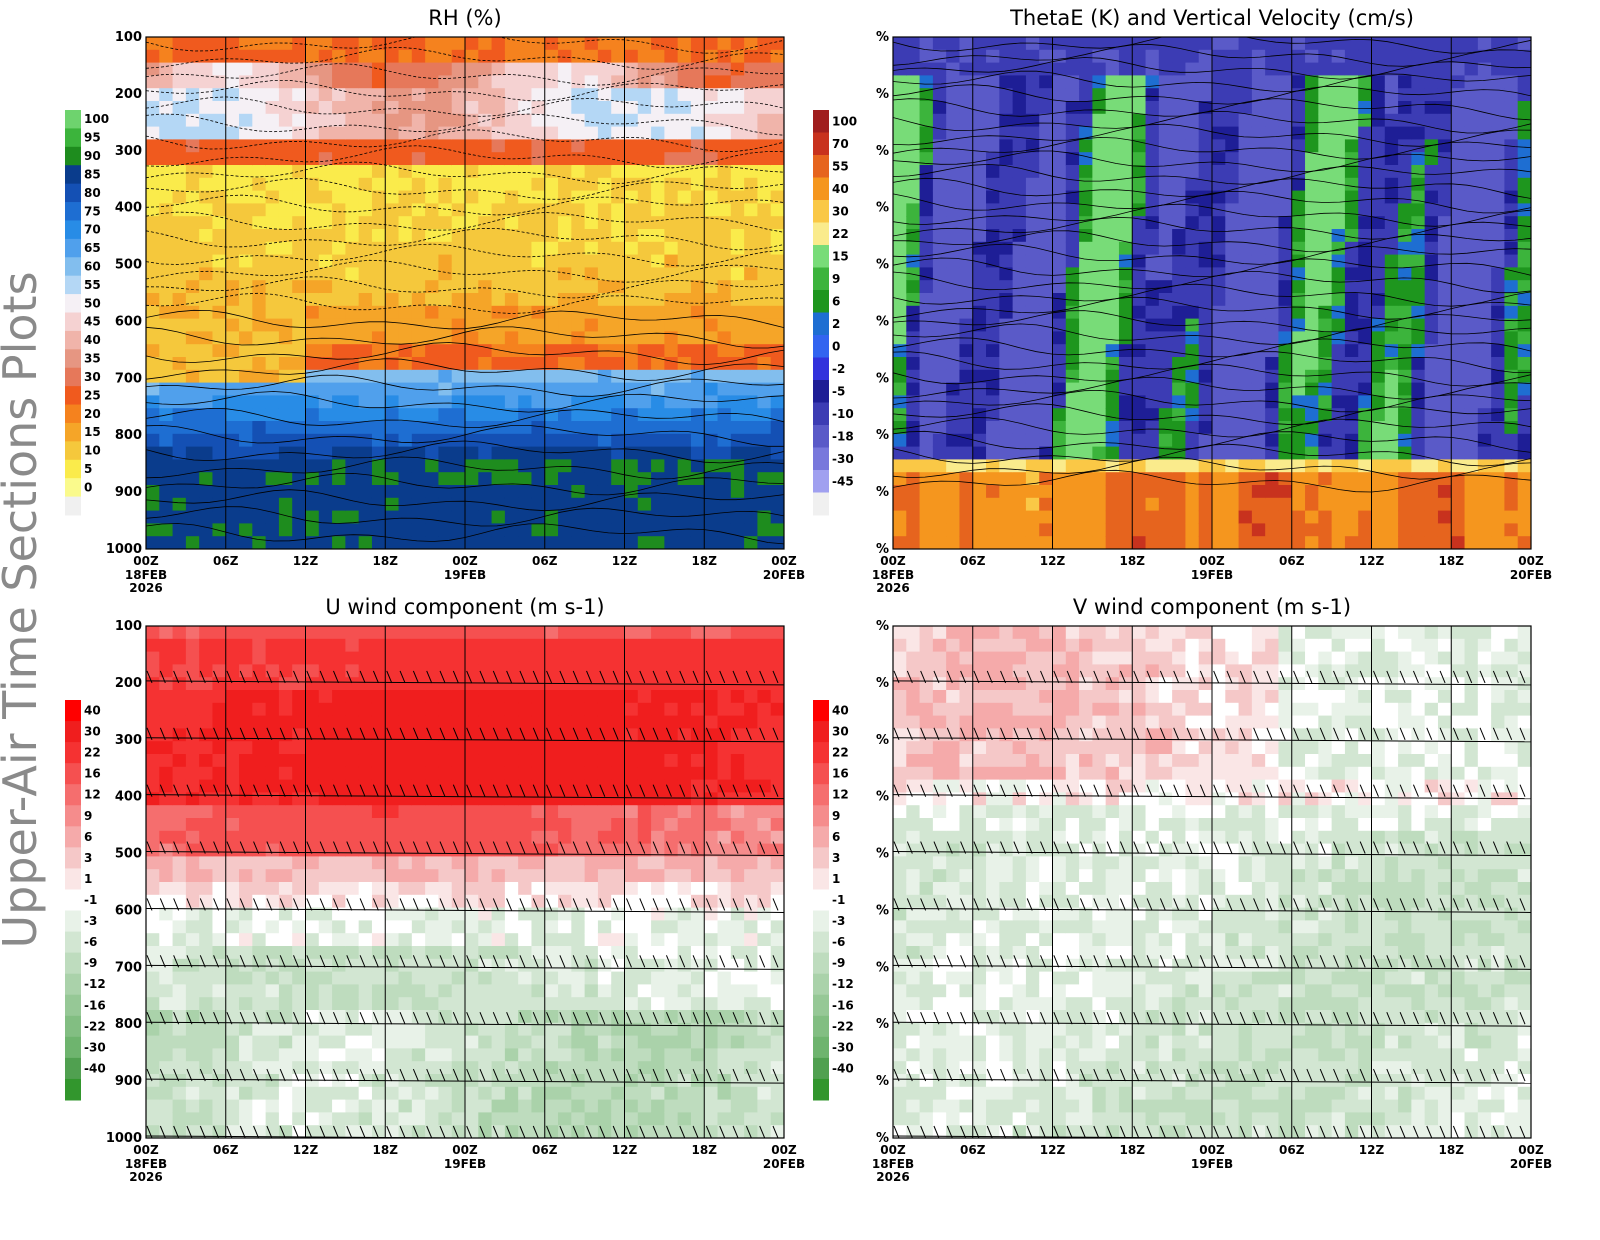 Image resolution: width=1600 pixels, height=1240 pixels. What do you see at coordinates (1531, 575) in the screenshot?
I see `x-date-label: 20FEB` at bounding box center [1531, 575].